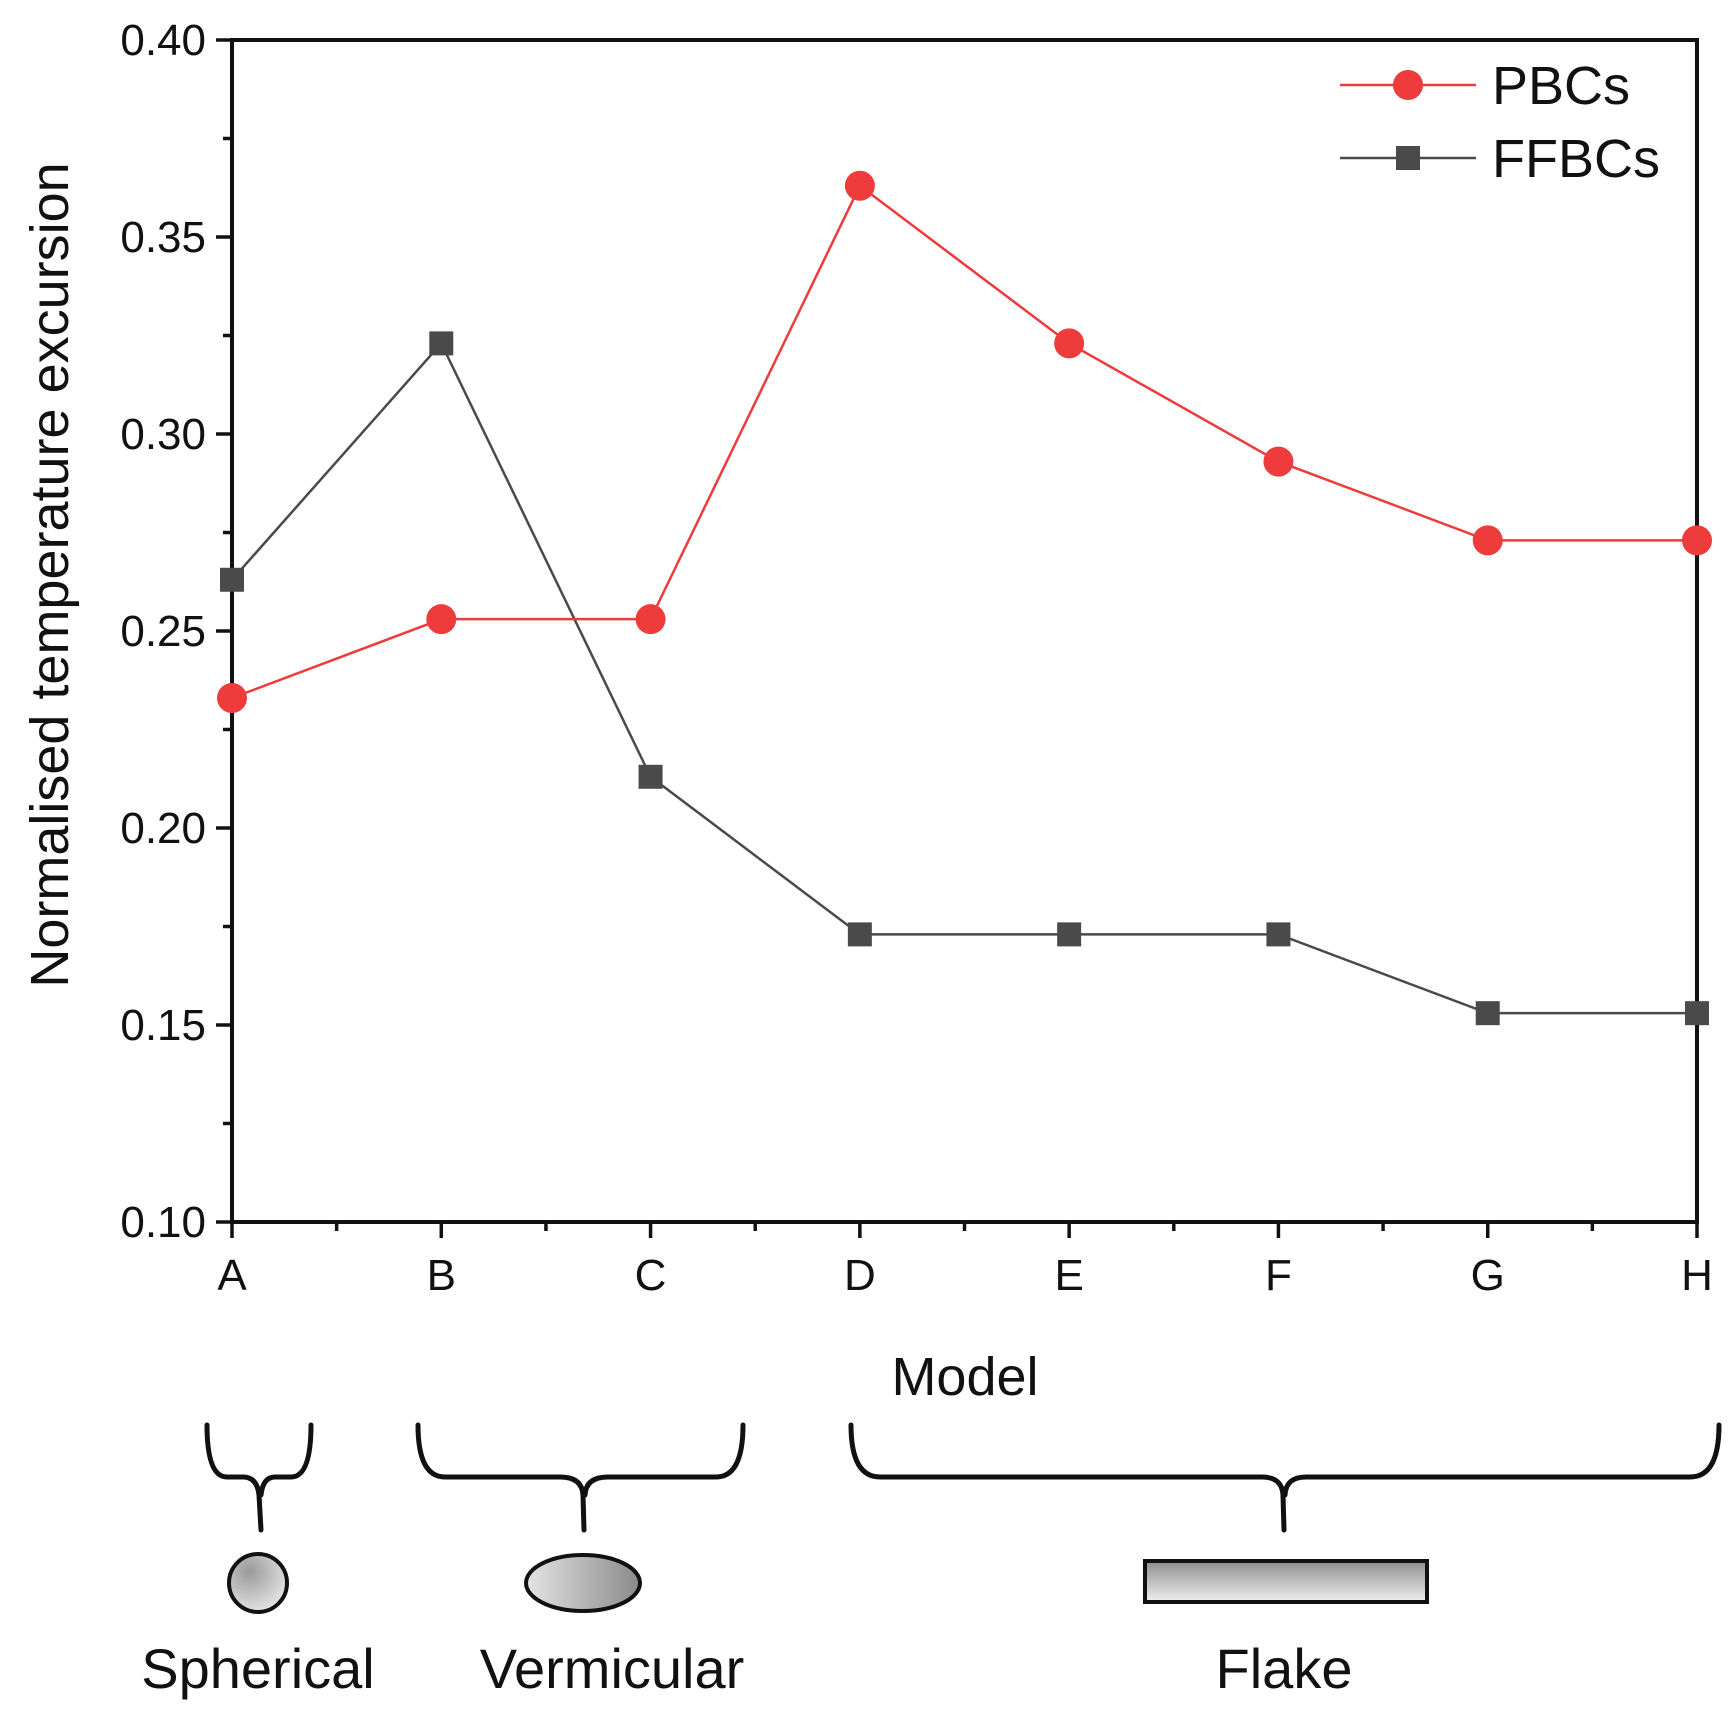  Describe the element at coordinates (580, 1477) in the screenshot. I see `brace-vermicular` at that location.